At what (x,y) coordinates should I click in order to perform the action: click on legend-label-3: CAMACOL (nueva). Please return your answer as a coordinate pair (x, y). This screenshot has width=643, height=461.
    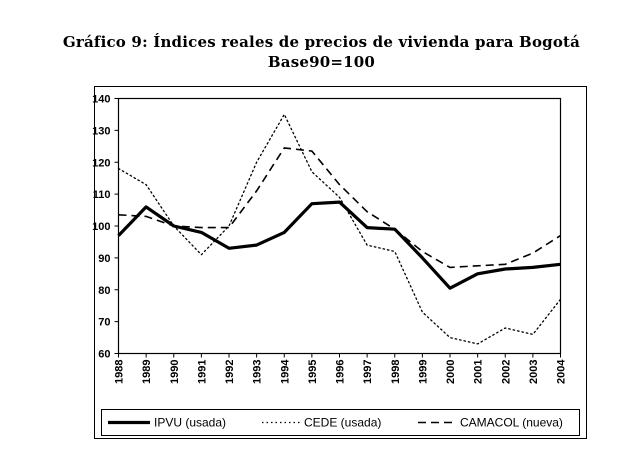
    Looking at the image, I should click on (511, 423).